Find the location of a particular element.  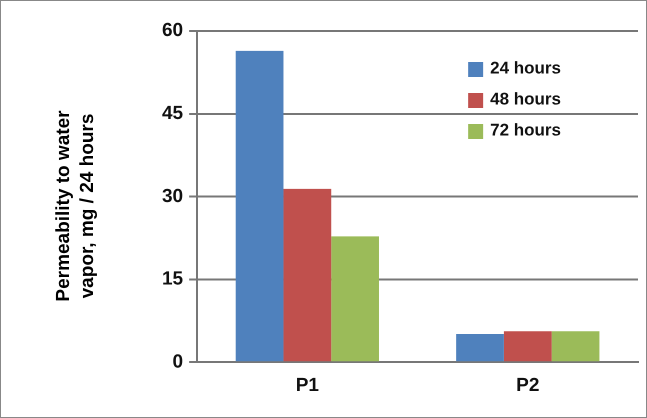

legend-label: 24 hours is located at coordinates (526, 68).